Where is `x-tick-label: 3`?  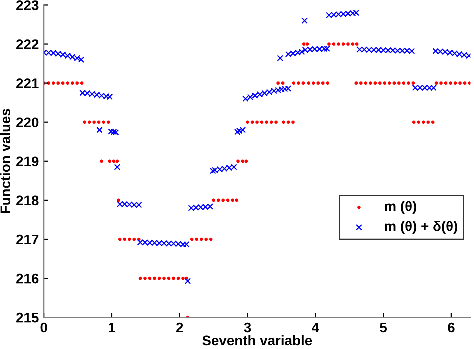 x-tick-label: 3 is located at coordinates (248, 327).